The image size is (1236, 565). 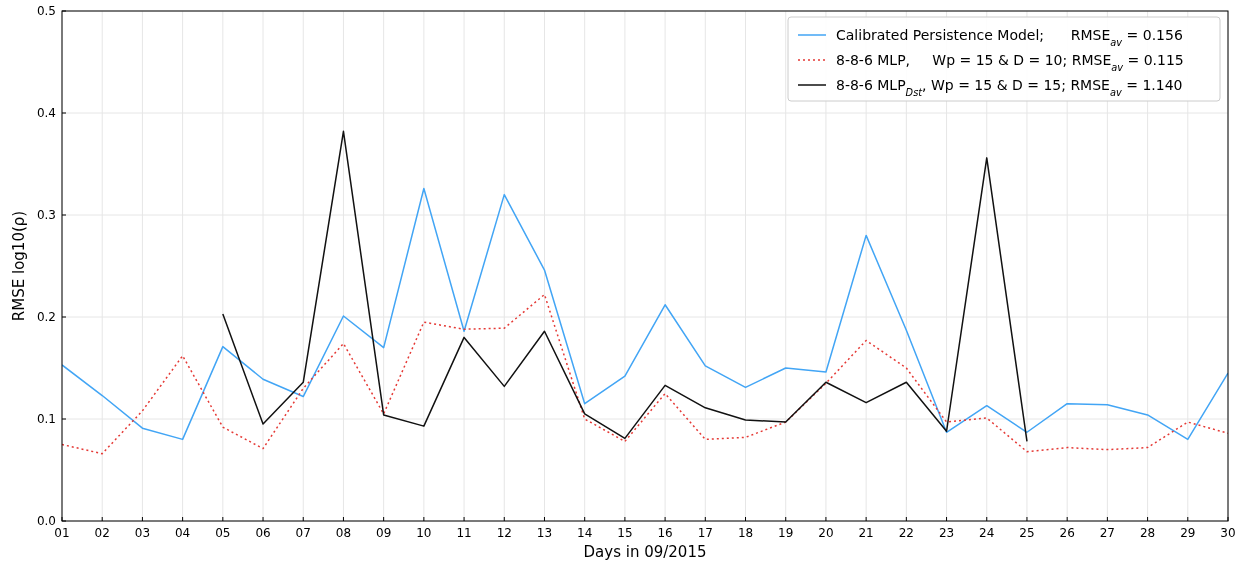 What do you see at coordinates (866, 533) in the screenshot?
I see `x-tick-label: 21` at bounding box center [866, 533].